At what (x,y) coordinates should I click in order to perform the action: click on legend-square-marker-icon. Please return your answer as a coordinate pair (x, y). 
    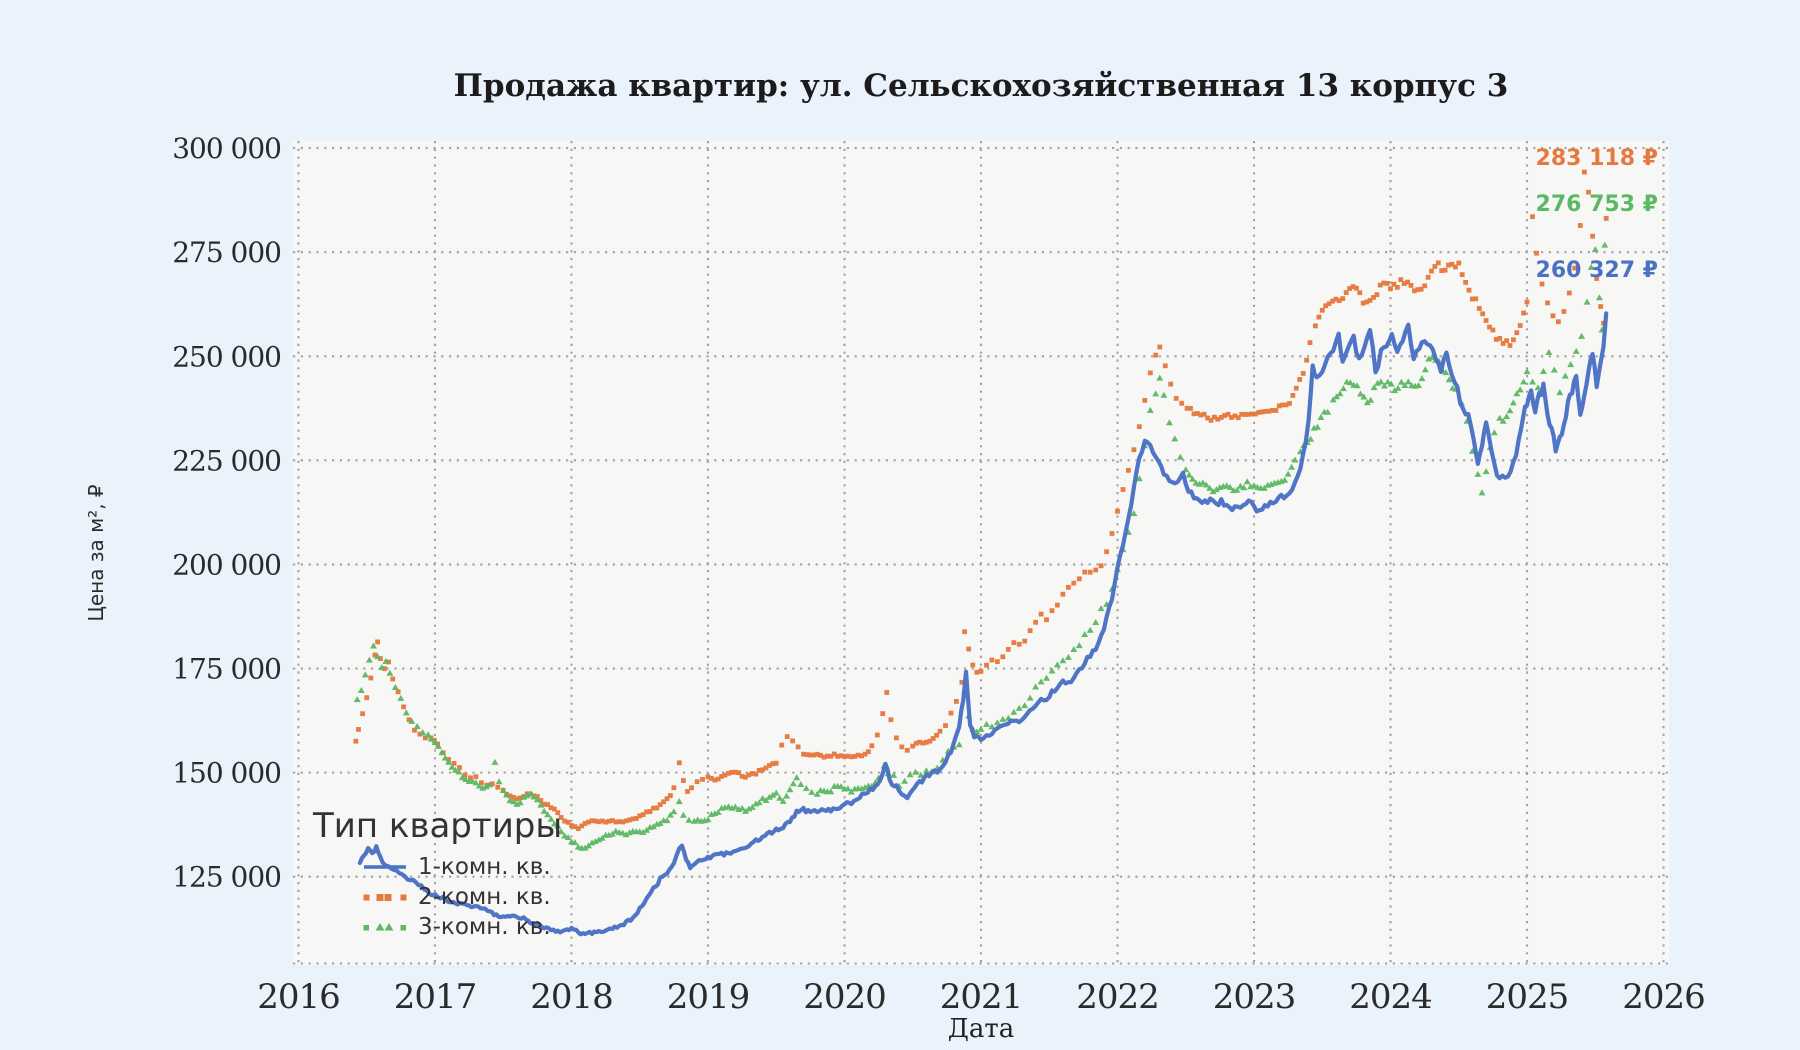
    Looking at the image, I should click on (385, 897).